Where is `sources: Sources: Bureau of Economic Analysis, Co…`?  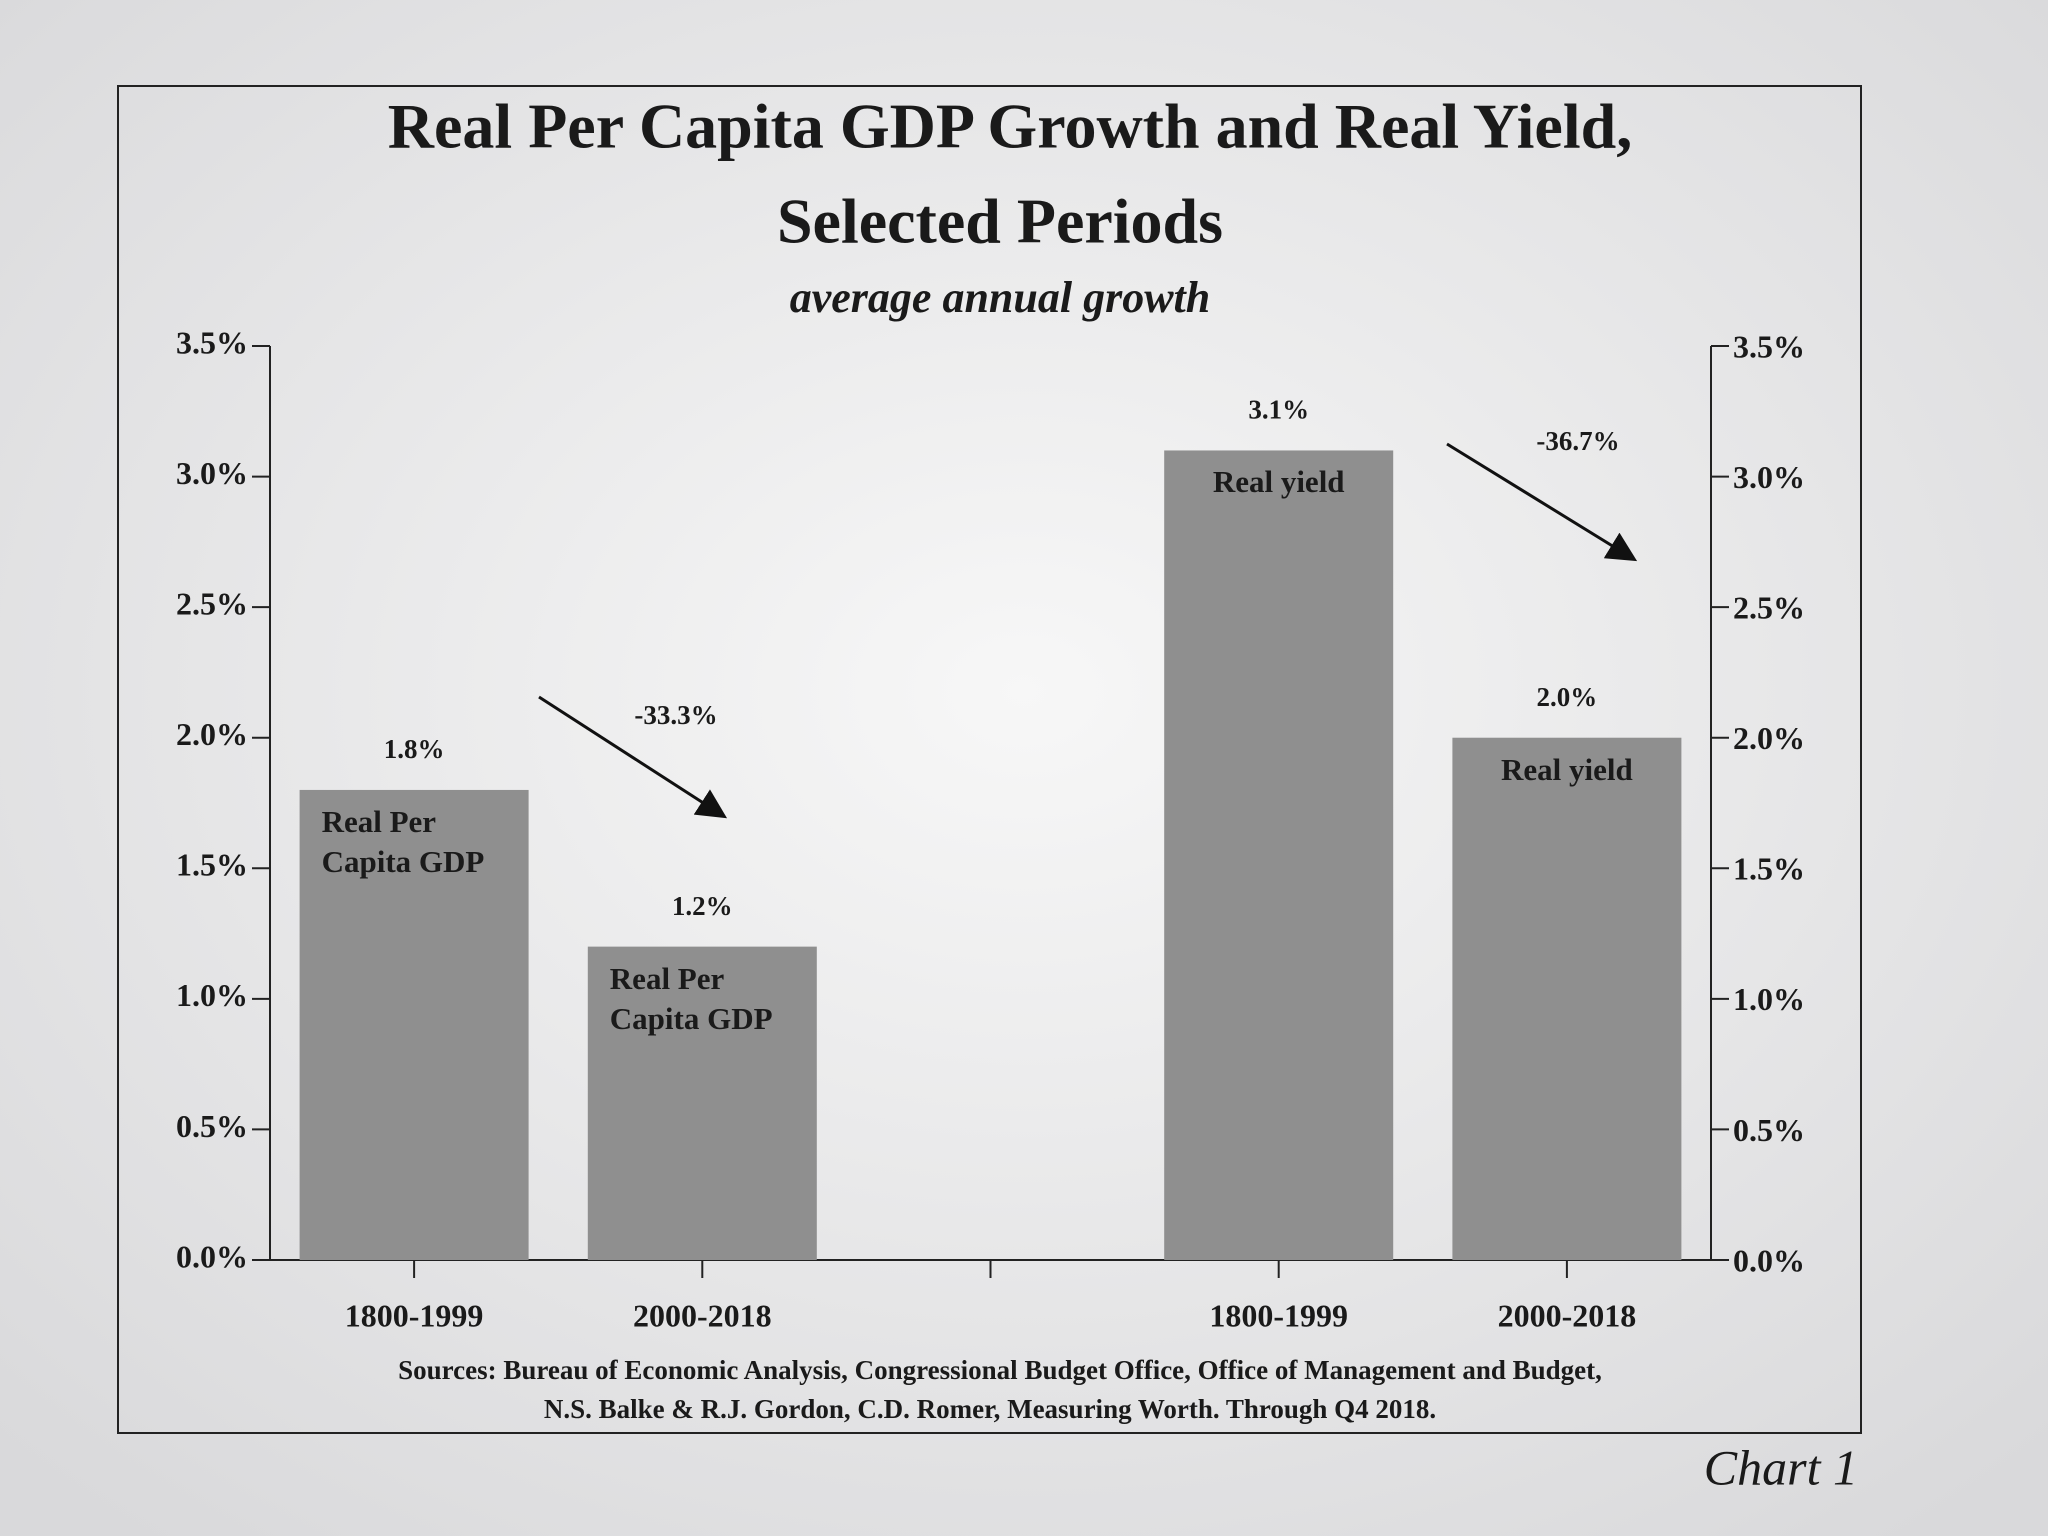 sources: Sources: Bureau of Economic Analysis, Co… is located at coordinates (1000, 1370).